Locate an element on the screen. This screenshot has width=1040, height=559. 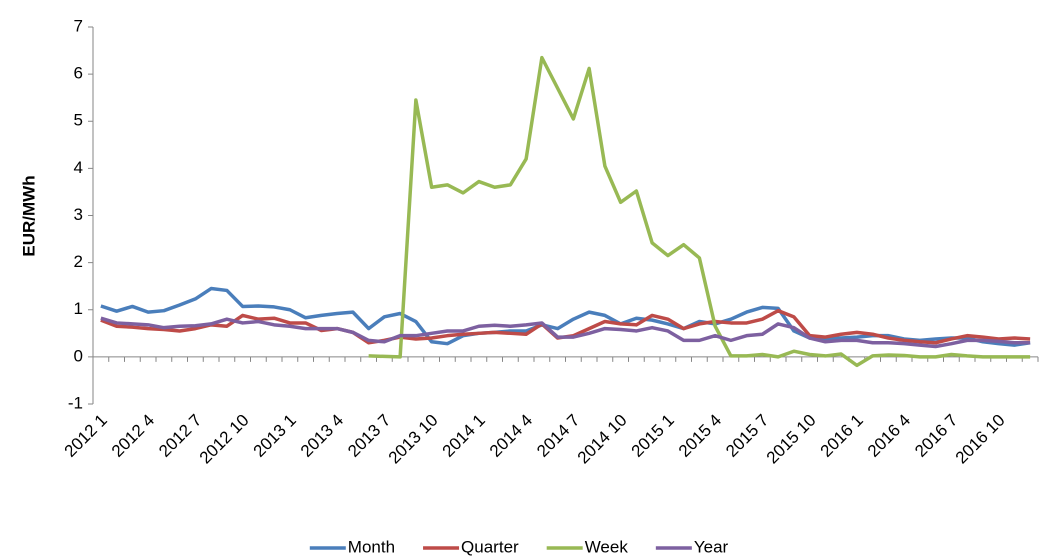
legend-label: Year is located at coordinates (711, 546).